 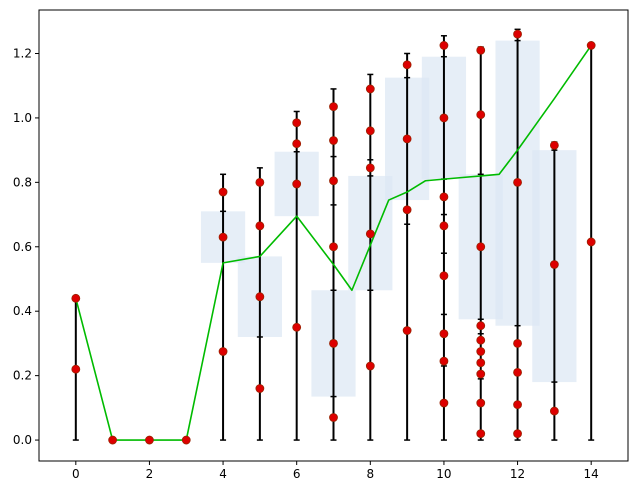 What do you see at coordinates (22, 182) in the screenshot?
I see `y-tick-label: 0.8` at bounding box center [22, 182].